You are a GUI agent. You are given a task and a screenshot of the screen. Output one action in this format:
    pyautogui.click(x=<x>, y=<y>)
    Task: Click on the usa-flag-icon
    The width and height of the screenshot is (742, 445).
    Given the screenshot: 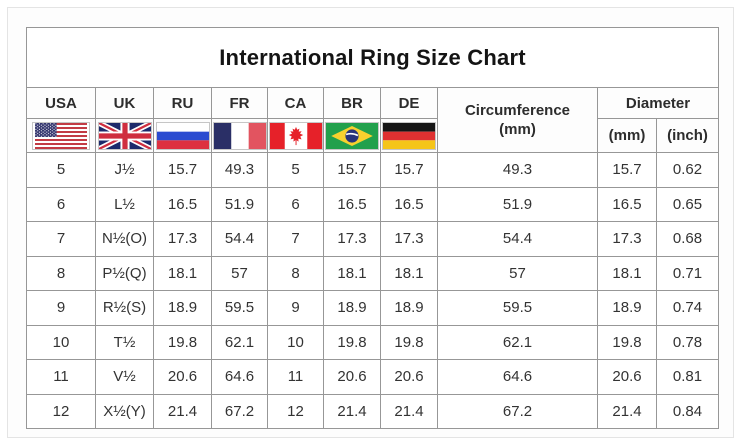 What is the action you would take?
    pyautogui.click(x=61, y=135)
    